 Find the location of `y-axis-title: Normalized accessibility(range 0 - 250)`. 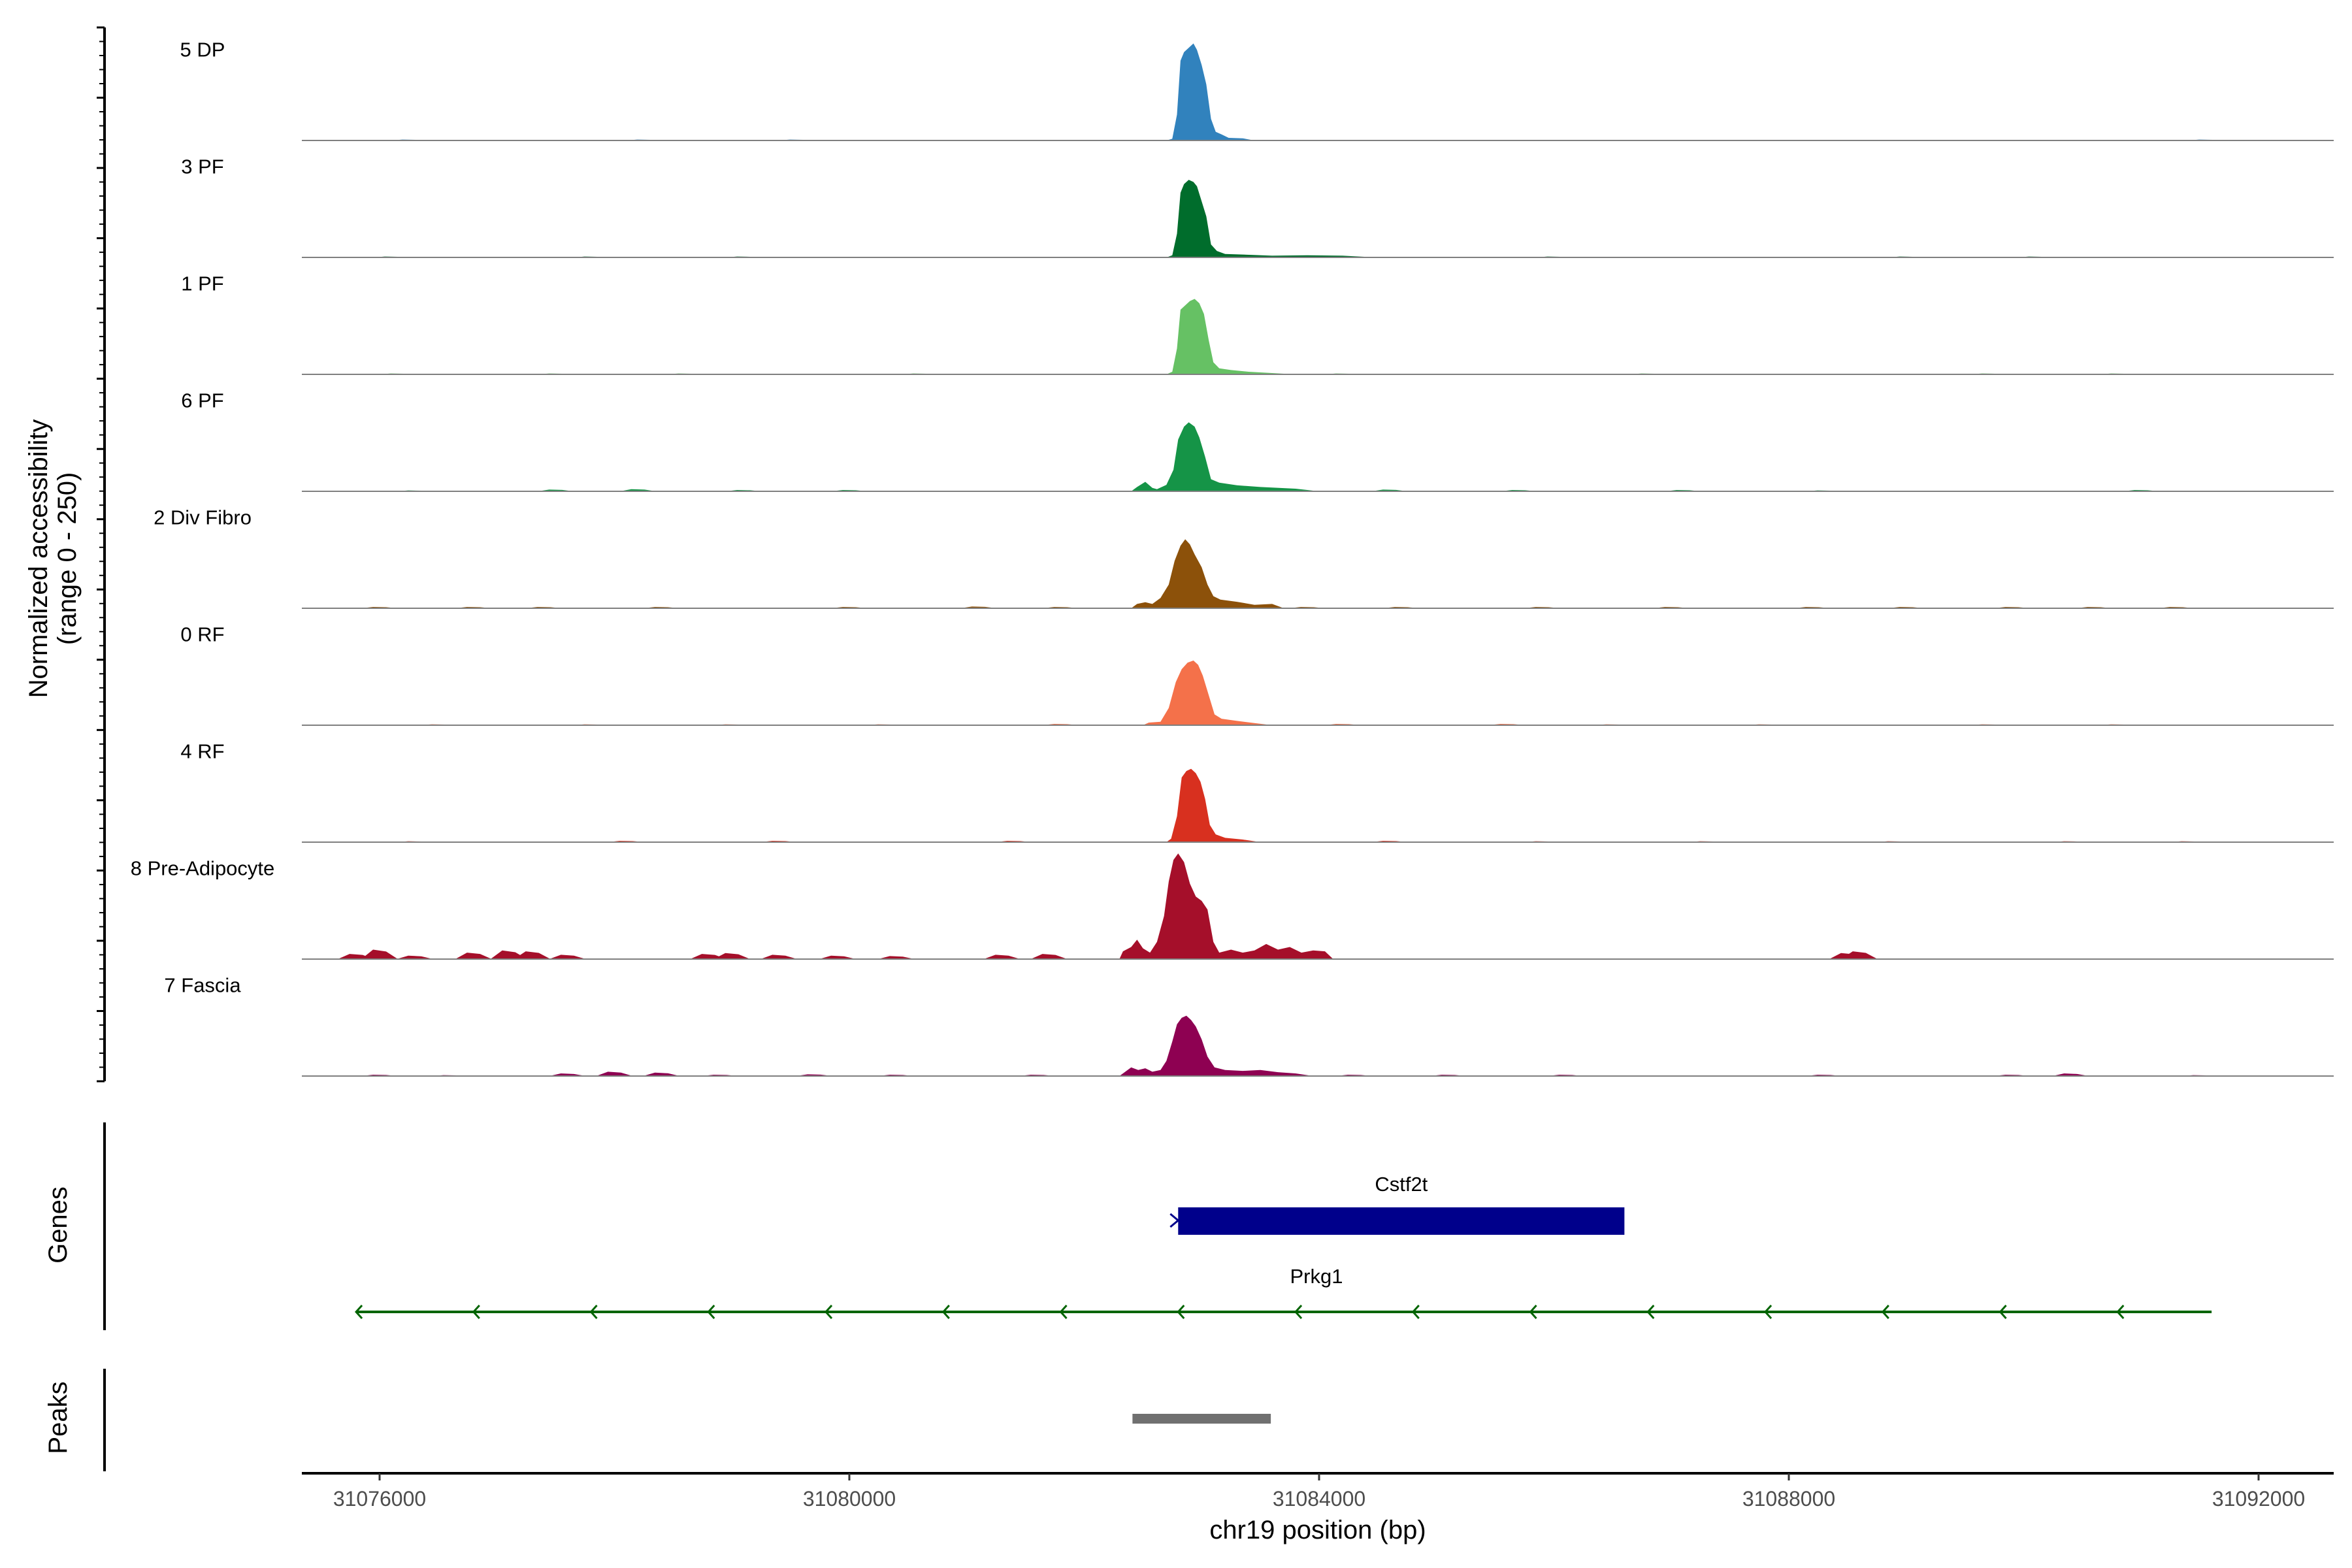

y-axis-title: Normalized accessibility(range 0 - 250) is located at coordinates (53, 558).